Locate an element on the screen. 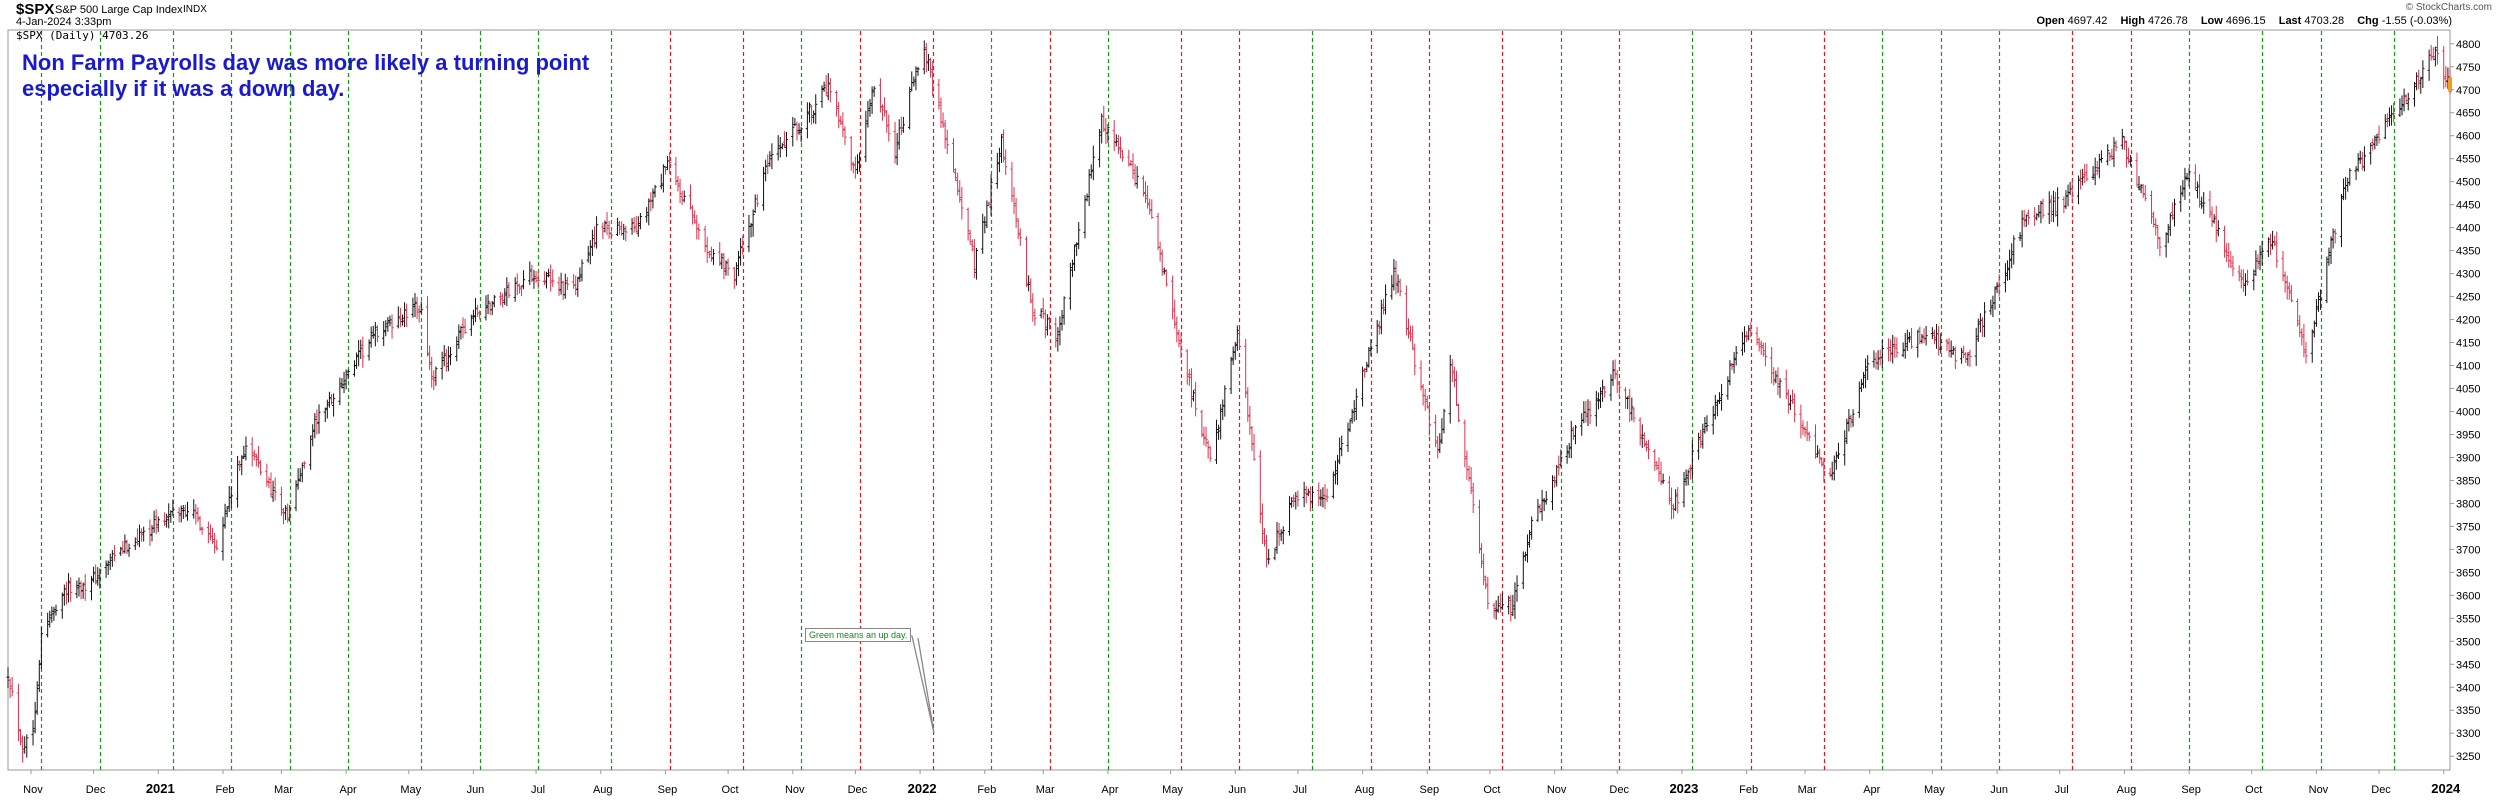  y-tick-label: 4100 is located at coordinates (2468, 367).